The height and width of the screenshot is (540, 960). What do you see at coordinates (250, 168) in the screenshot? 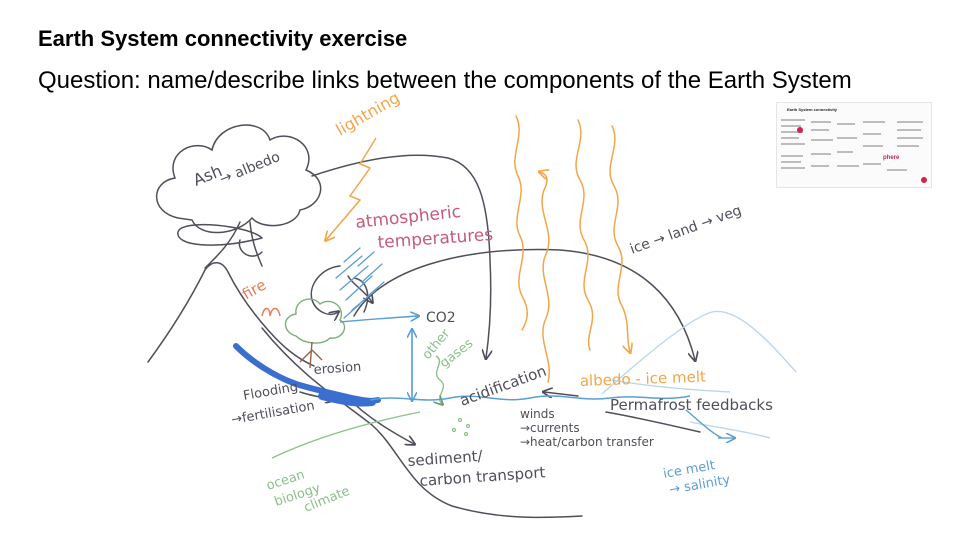
I see `albedo-label: → albedo` at bounding box center [250, 168].